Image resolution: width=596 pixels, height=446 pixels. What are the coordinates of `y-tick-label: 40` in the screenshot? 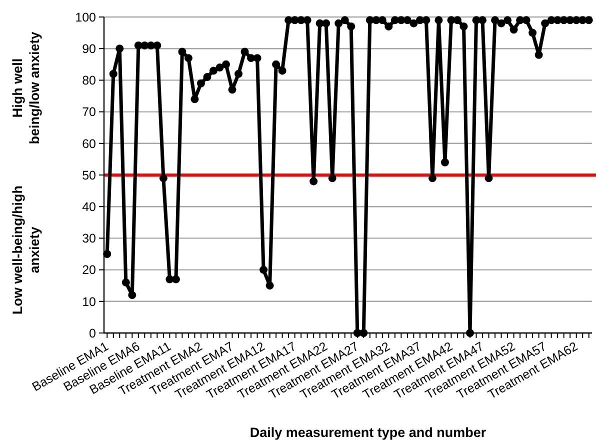 It's located at (89, 207).